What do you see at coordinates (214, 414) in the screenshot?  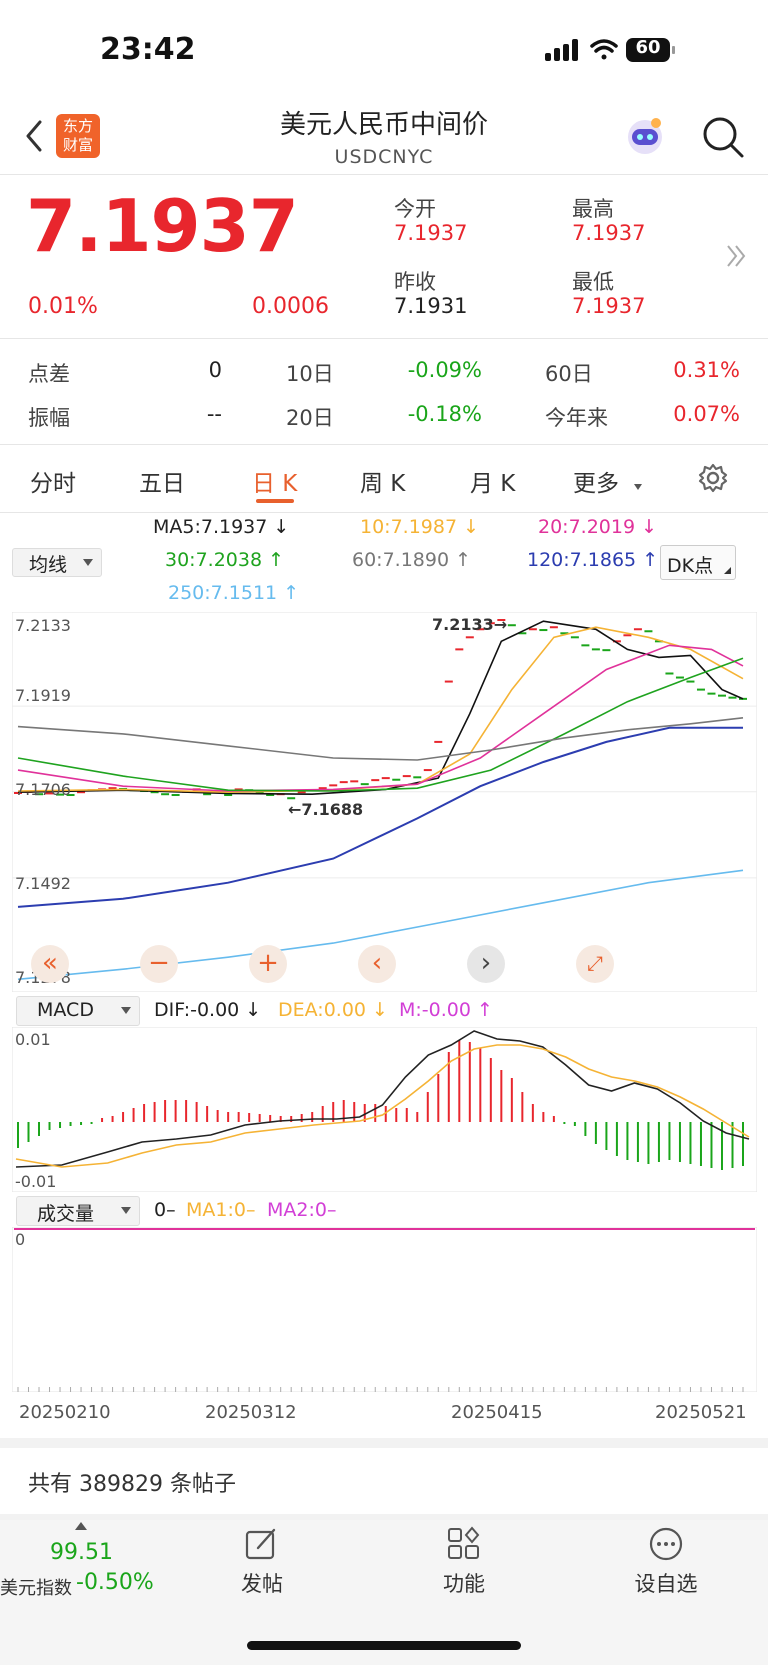 I see `amplitude-value: --` at bounding box center [214, 414].